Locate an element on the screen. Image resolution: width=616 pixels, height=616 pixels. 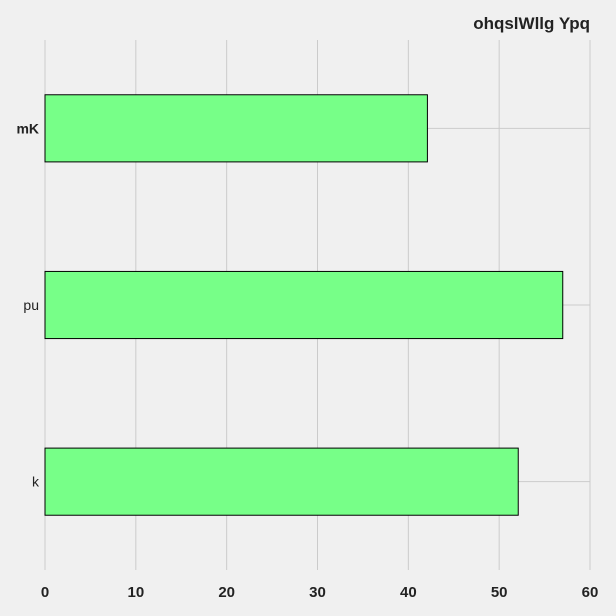
x-tick-label: 0 is located at coordinates (45, 592).